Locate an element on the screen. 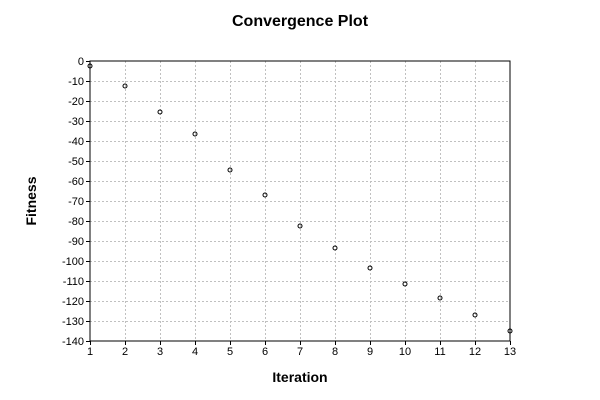 The width and height of the screenshot is (600, 400). x-tick-label: 7 is located at coordinates (300, 352).